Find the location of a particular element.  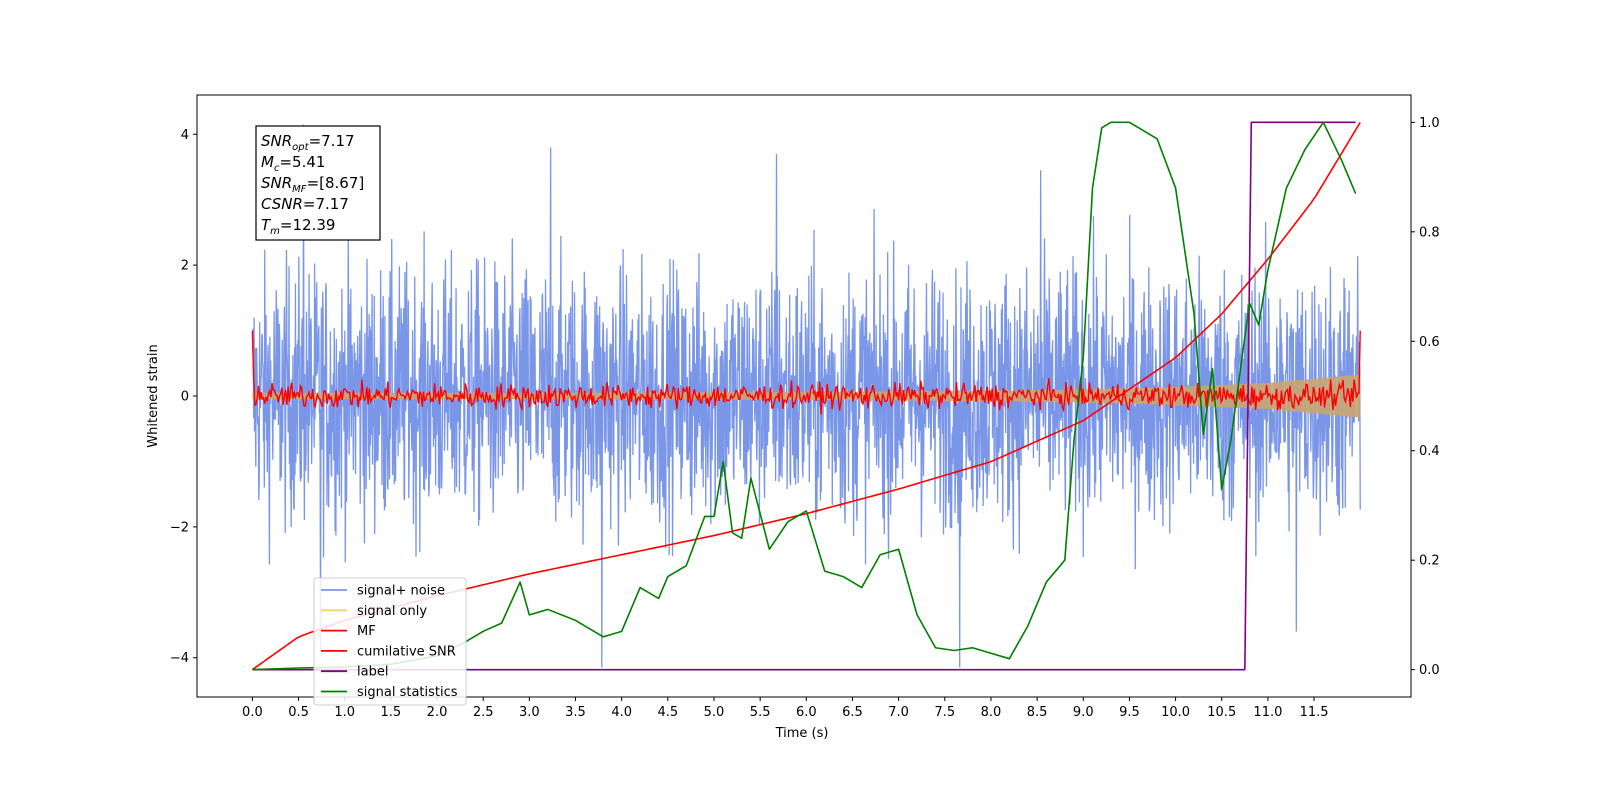

legend-label: MF is located at coordinates (366, 631).